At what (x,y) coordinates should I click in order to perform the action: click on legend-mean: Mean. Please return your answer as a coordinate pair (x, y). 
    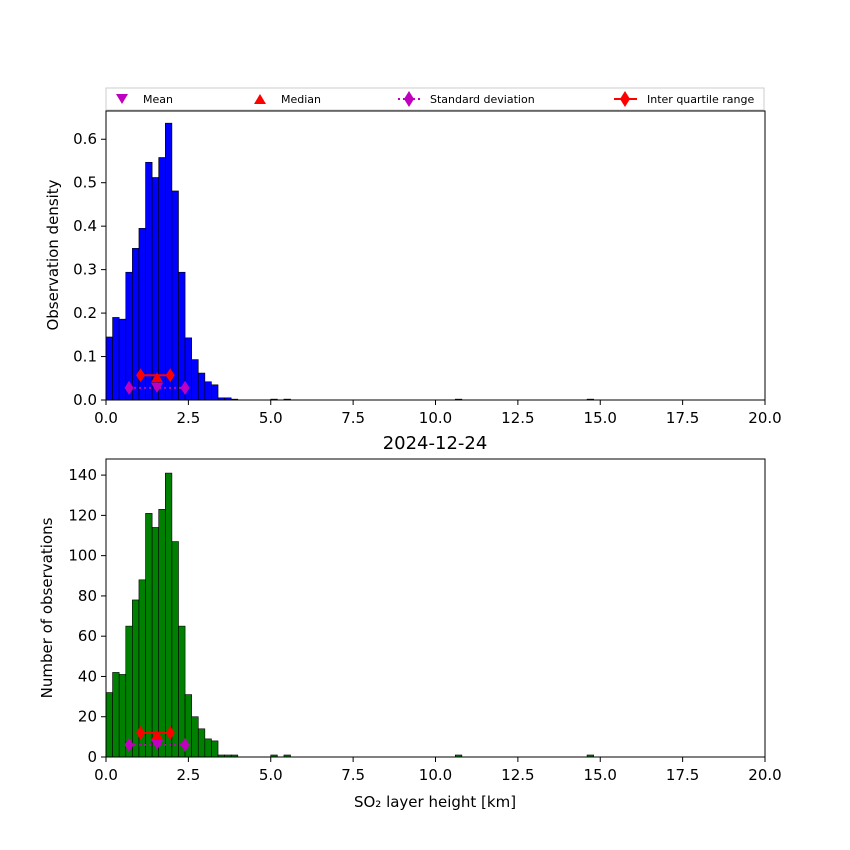
    Looking at the image, I should click on (144, 99).